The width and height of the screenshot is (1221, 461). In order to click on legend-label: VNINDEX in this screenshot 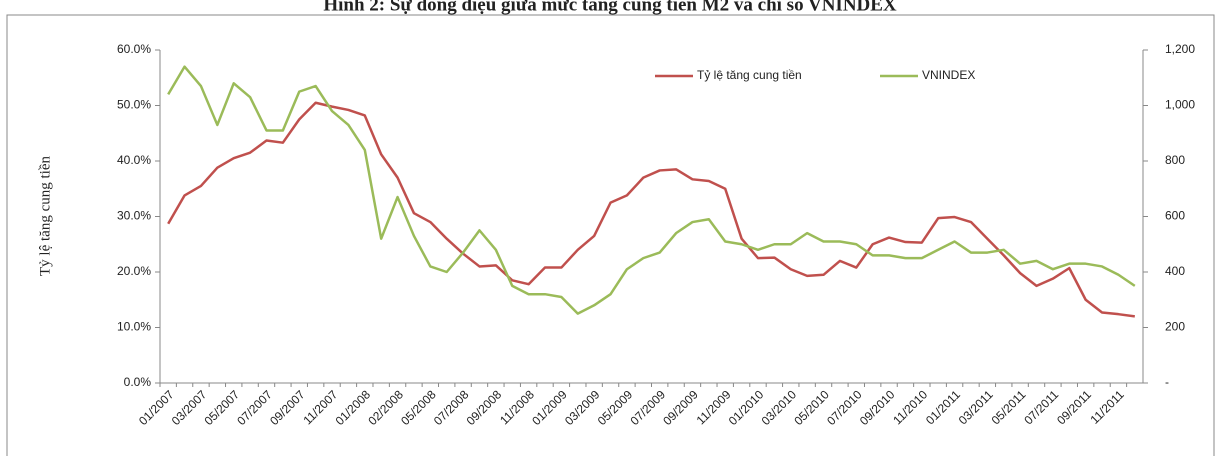, I will do `click(948, 75)`.